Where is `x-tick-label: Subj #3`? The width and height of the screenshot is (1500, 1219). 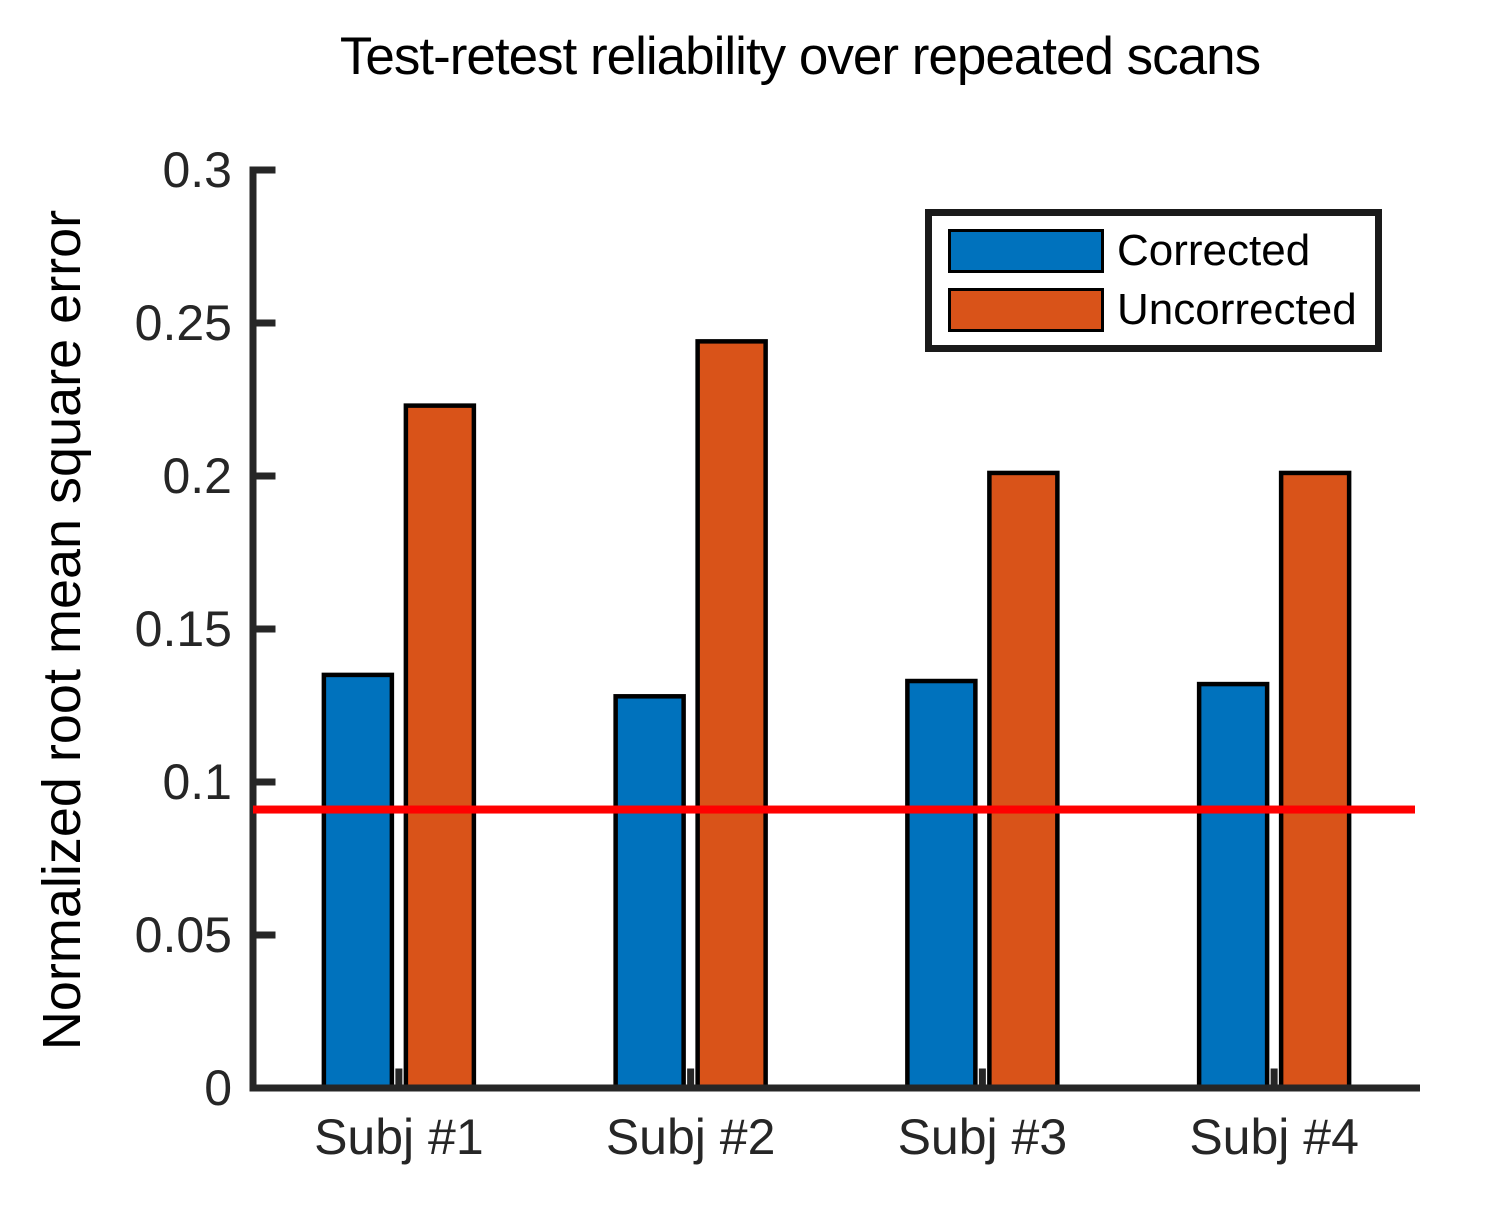
x-tick-label: Subj #3 is located at coordinates (982, 1137).